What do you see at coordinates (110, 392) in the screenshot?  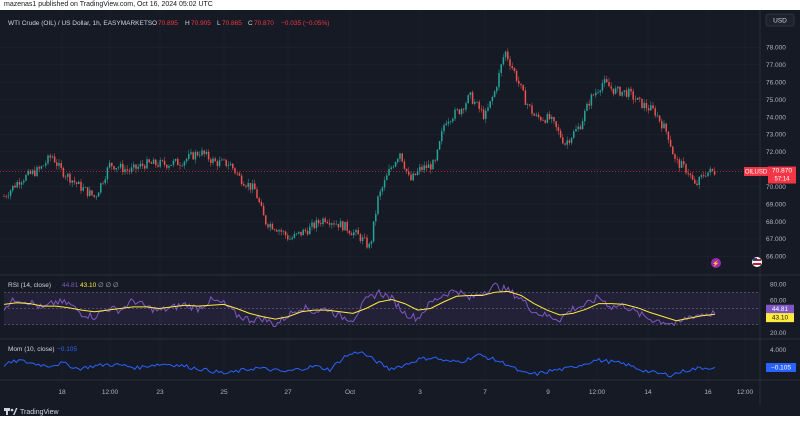 I see `time-tick-label: 12:00` at bounding box center [110, 392].